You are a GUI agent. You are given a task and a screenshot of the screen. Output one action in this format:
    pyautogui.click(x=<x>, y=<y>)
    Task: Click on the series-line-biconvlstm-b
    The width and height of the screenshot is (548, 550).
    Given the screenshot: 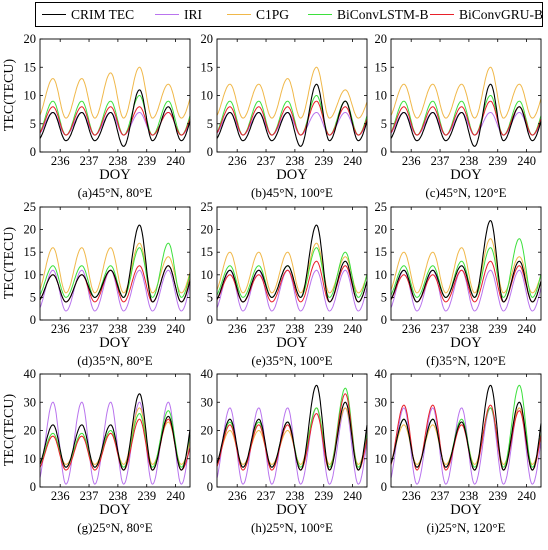 What is the action you would take?
    pyautogui.click(x=115, y=270)
    